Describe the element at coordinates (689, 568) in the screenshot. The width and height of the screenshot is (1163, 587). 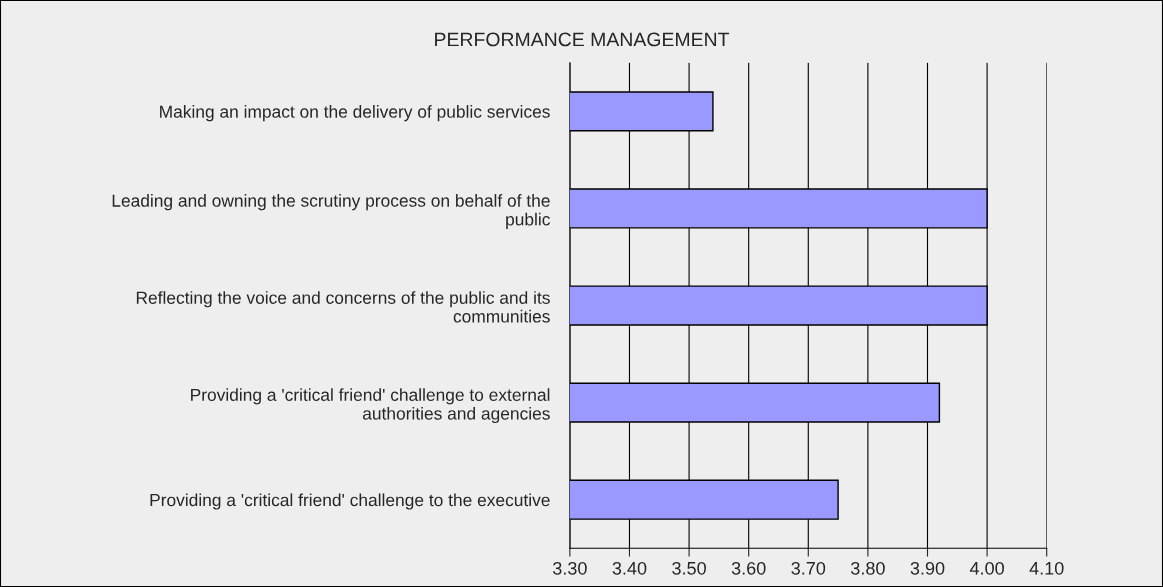
I see `x-tick-label: 3.50` at that location.